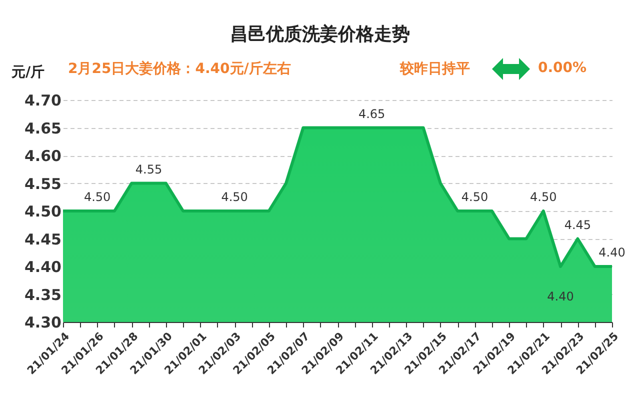  I want to click on chart-title: 昌邑优质洗姜价格走势, so click(320, 34).